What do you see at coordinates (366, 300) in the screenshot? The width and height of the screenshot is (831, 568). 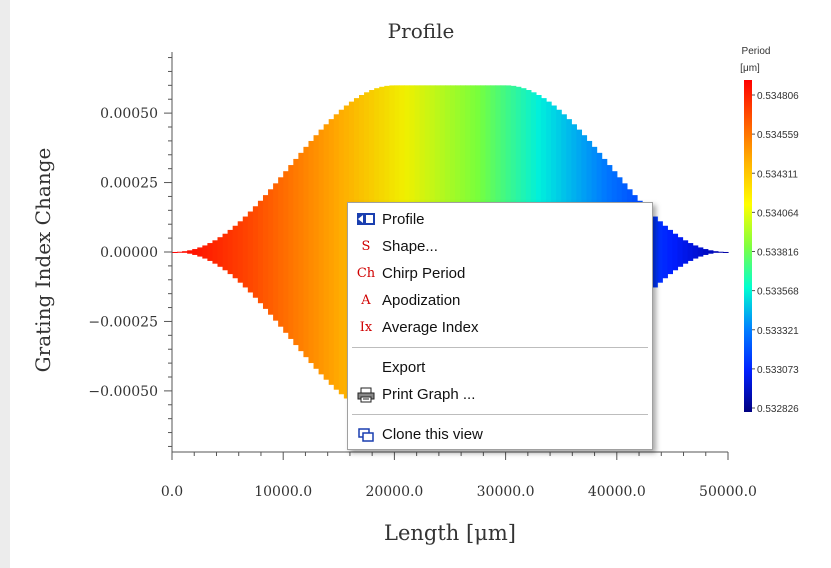 I see `apodization-icon: A` at bounding box center [366, 300].